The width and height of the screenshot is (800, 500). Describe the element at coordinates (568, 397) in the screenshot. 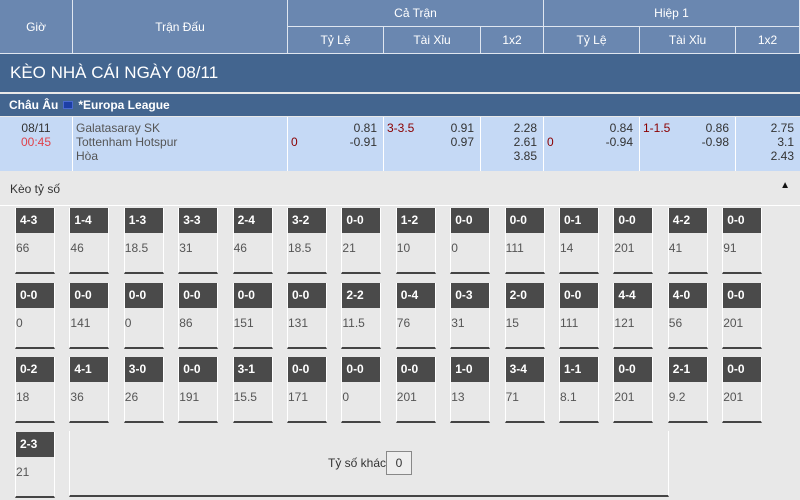

I see `score-odds: 8.1` at that location.